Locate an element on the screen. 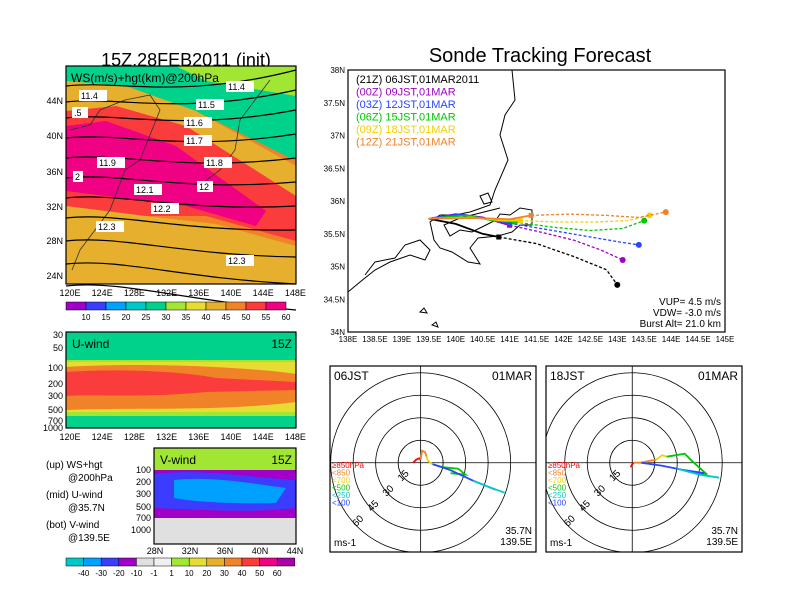 This screenshot has width=792, height=612. ws-colorbar-label: 25 is located at coordinates (146, 317).